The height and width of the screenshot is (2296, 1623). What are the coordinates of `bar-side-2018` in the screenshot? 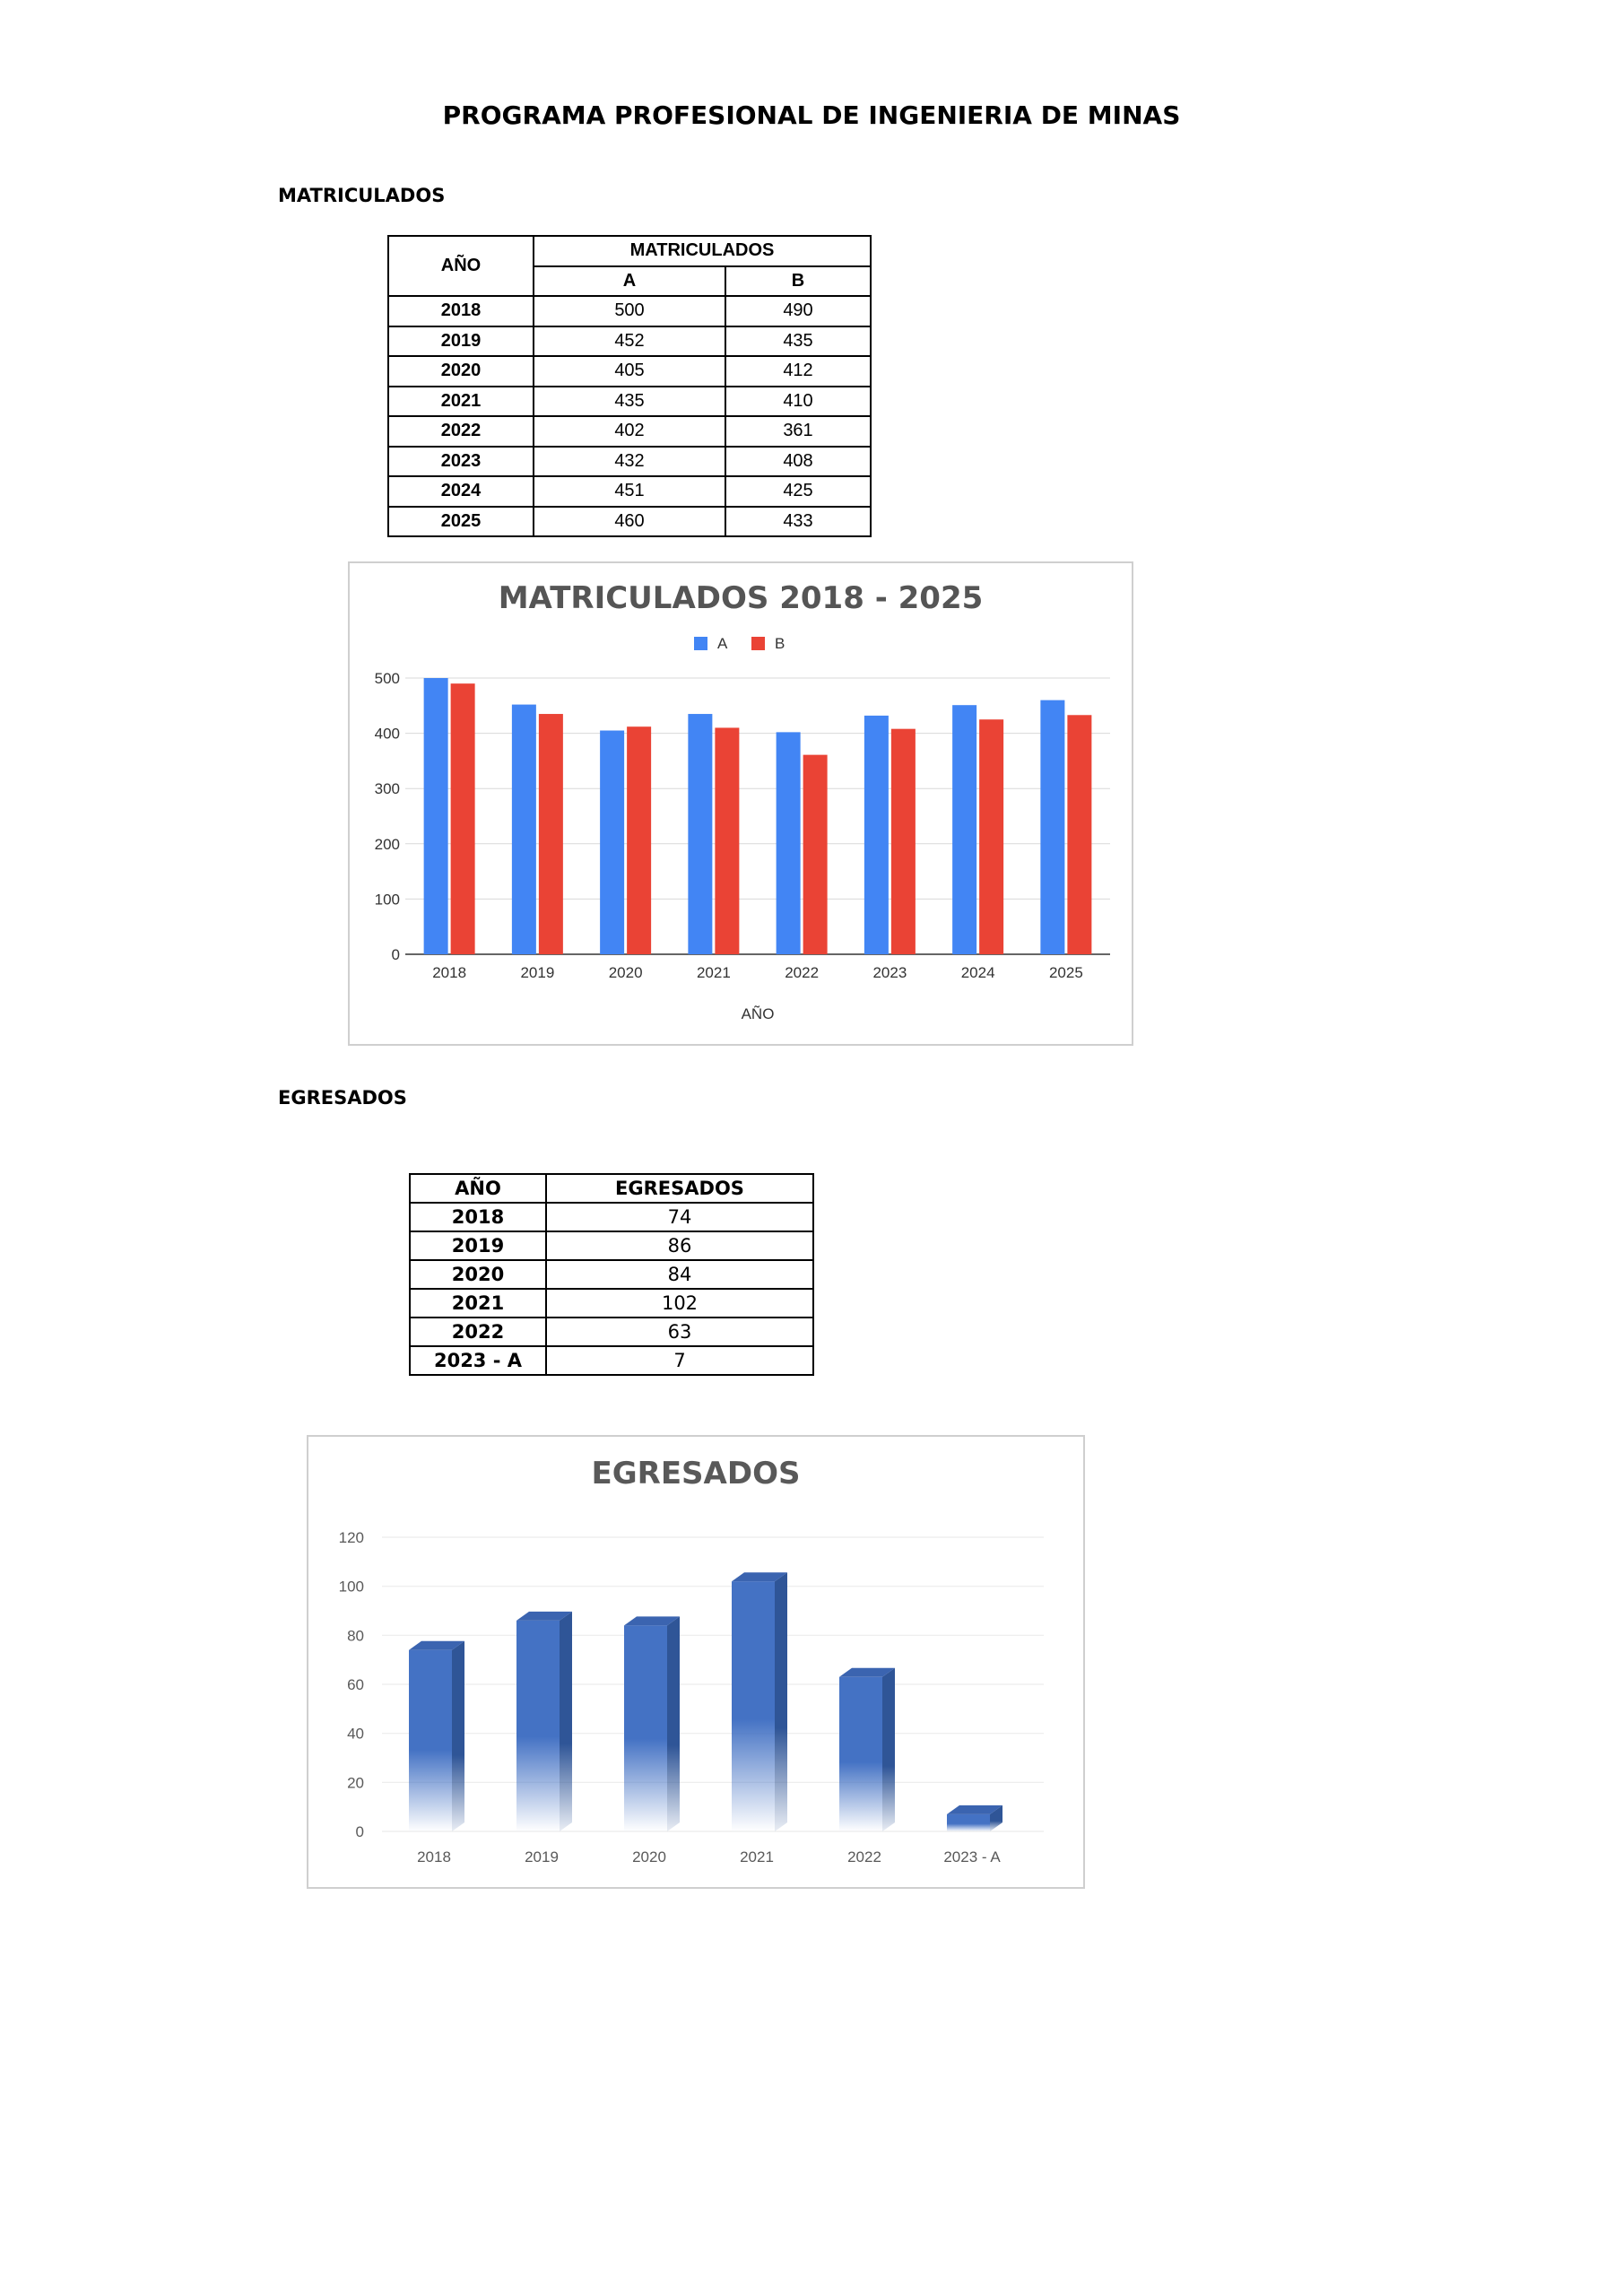 It's located at (458, 1735).